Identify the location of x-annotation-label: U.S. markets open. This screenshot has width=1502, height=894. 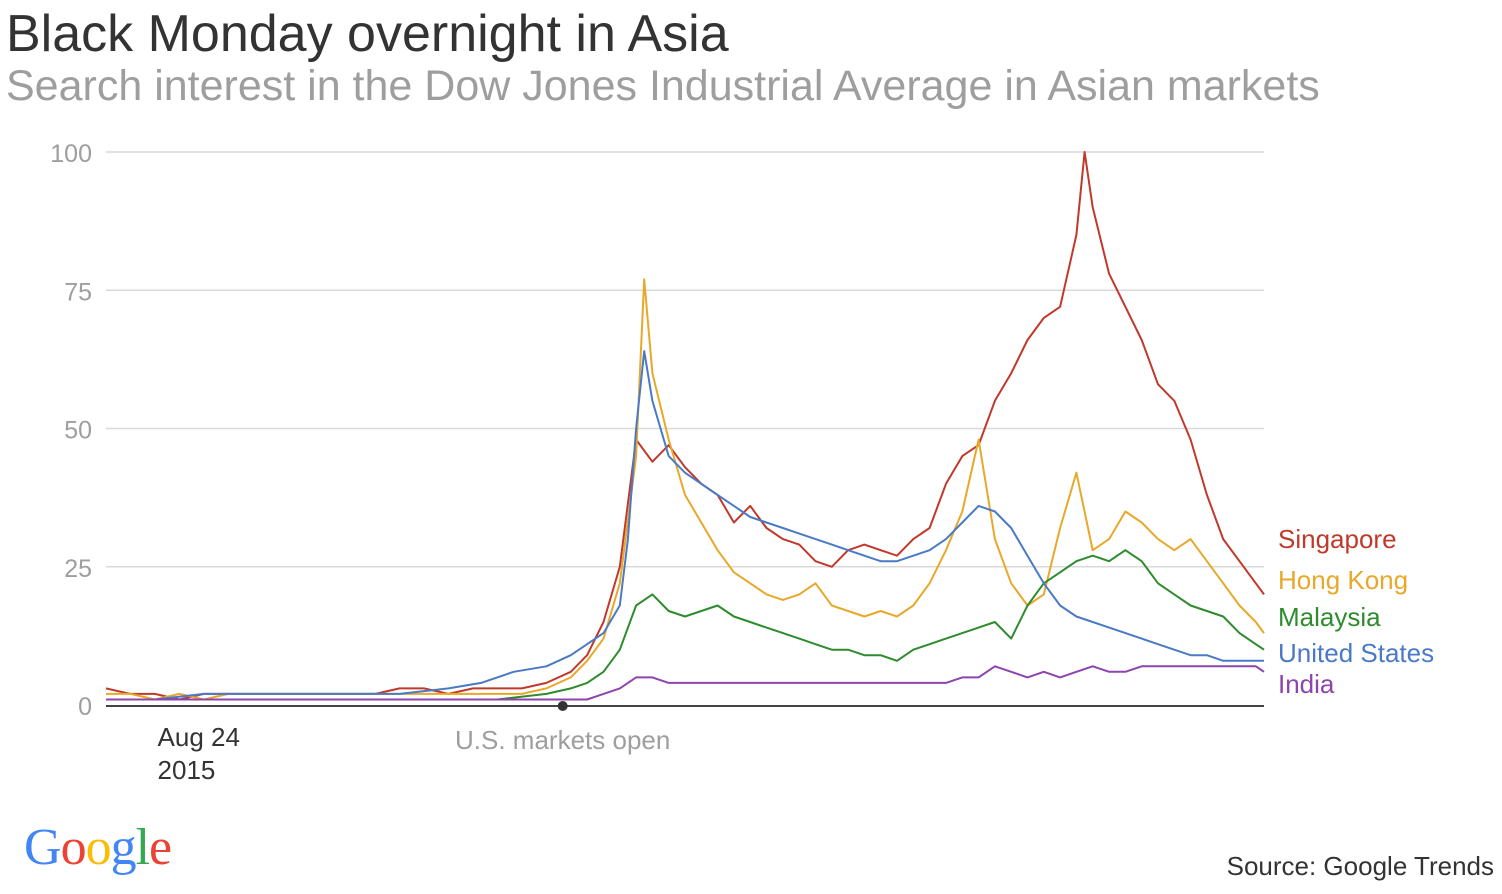
(562, 740).